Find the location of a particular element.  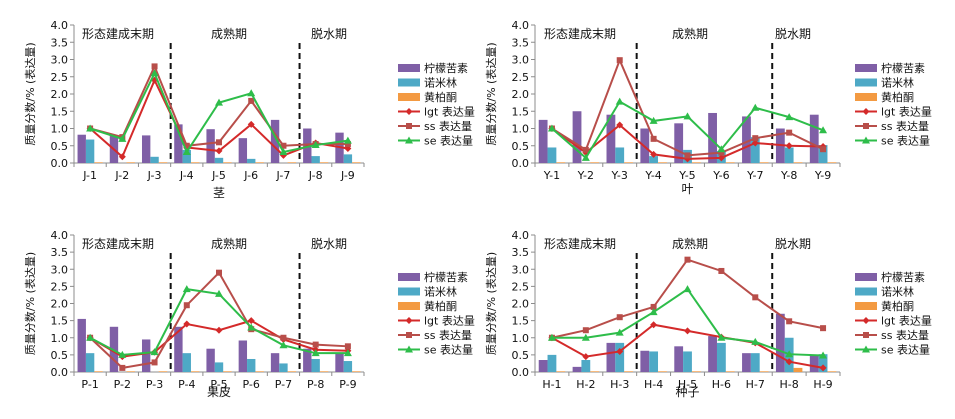

line-se 表达量 is located at coordinates (218, 322).